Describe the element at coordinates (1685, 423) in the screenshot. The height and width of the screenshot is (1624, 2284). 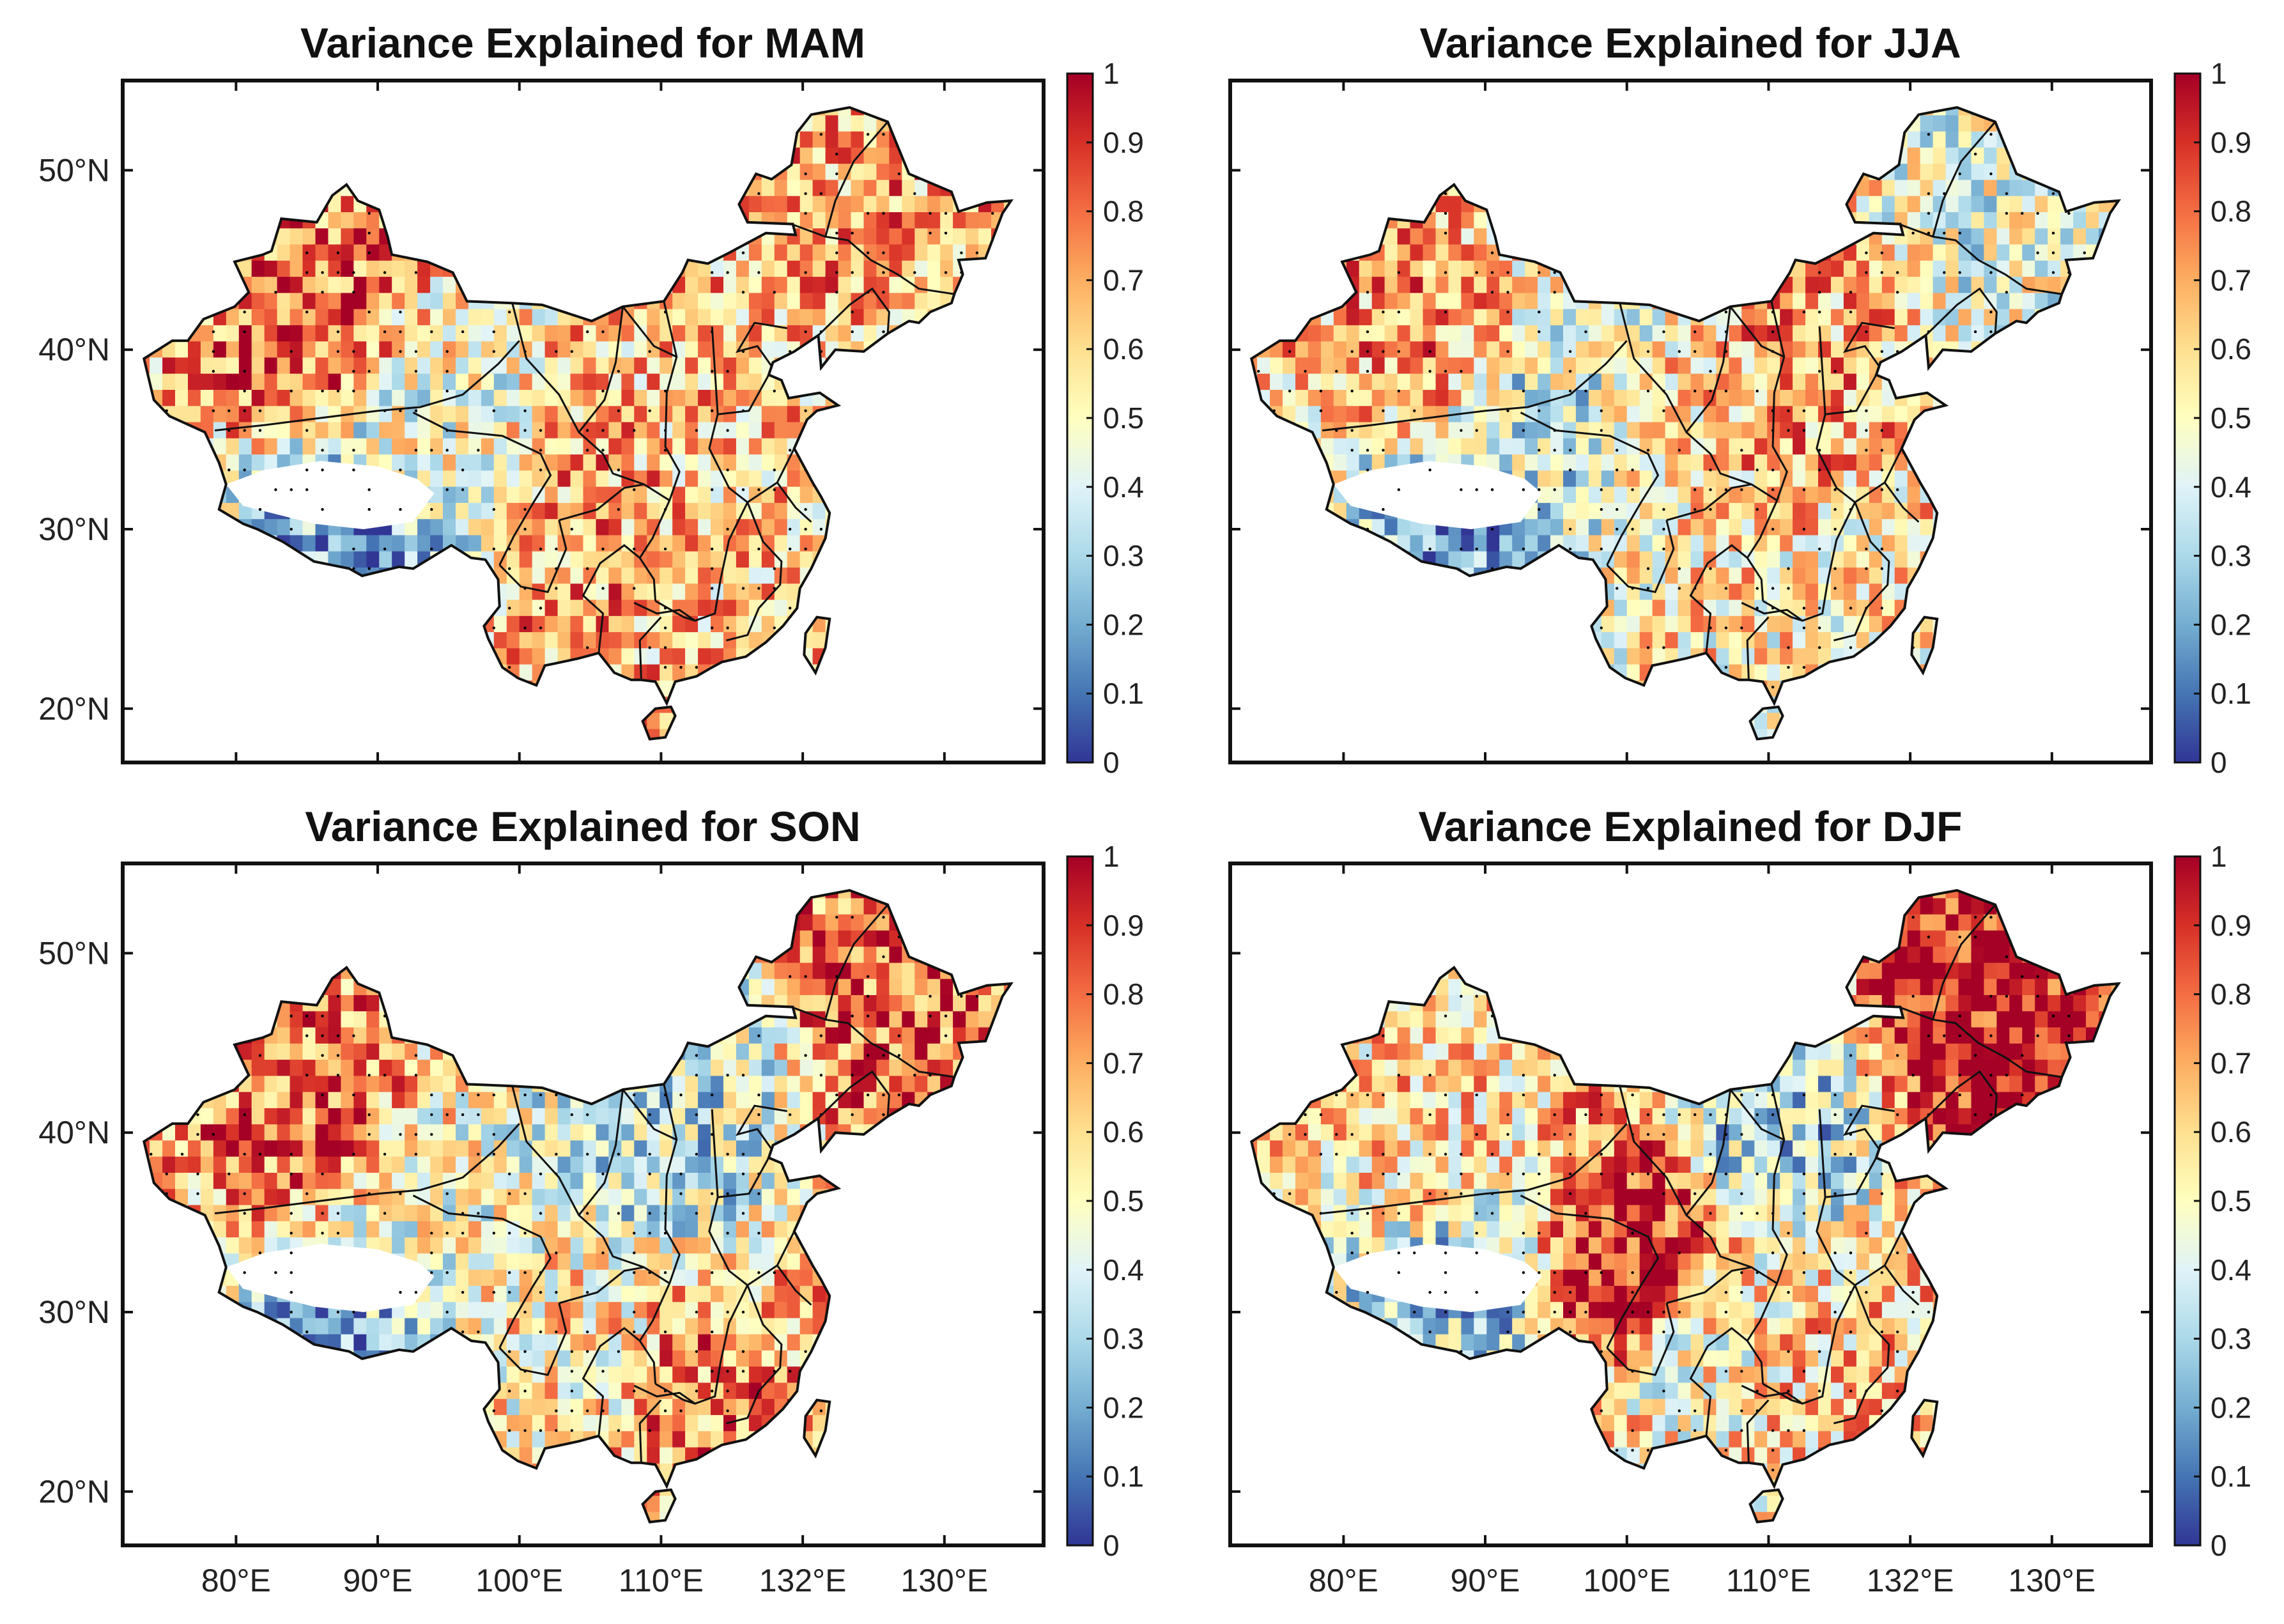
I see `heatmap-field` at that location.